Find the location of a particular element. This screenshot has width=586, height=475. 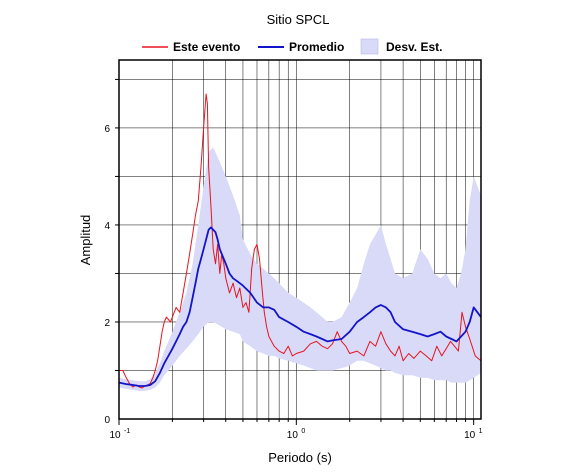

y-tick-label: 4 is located at coordinates (107, 226).